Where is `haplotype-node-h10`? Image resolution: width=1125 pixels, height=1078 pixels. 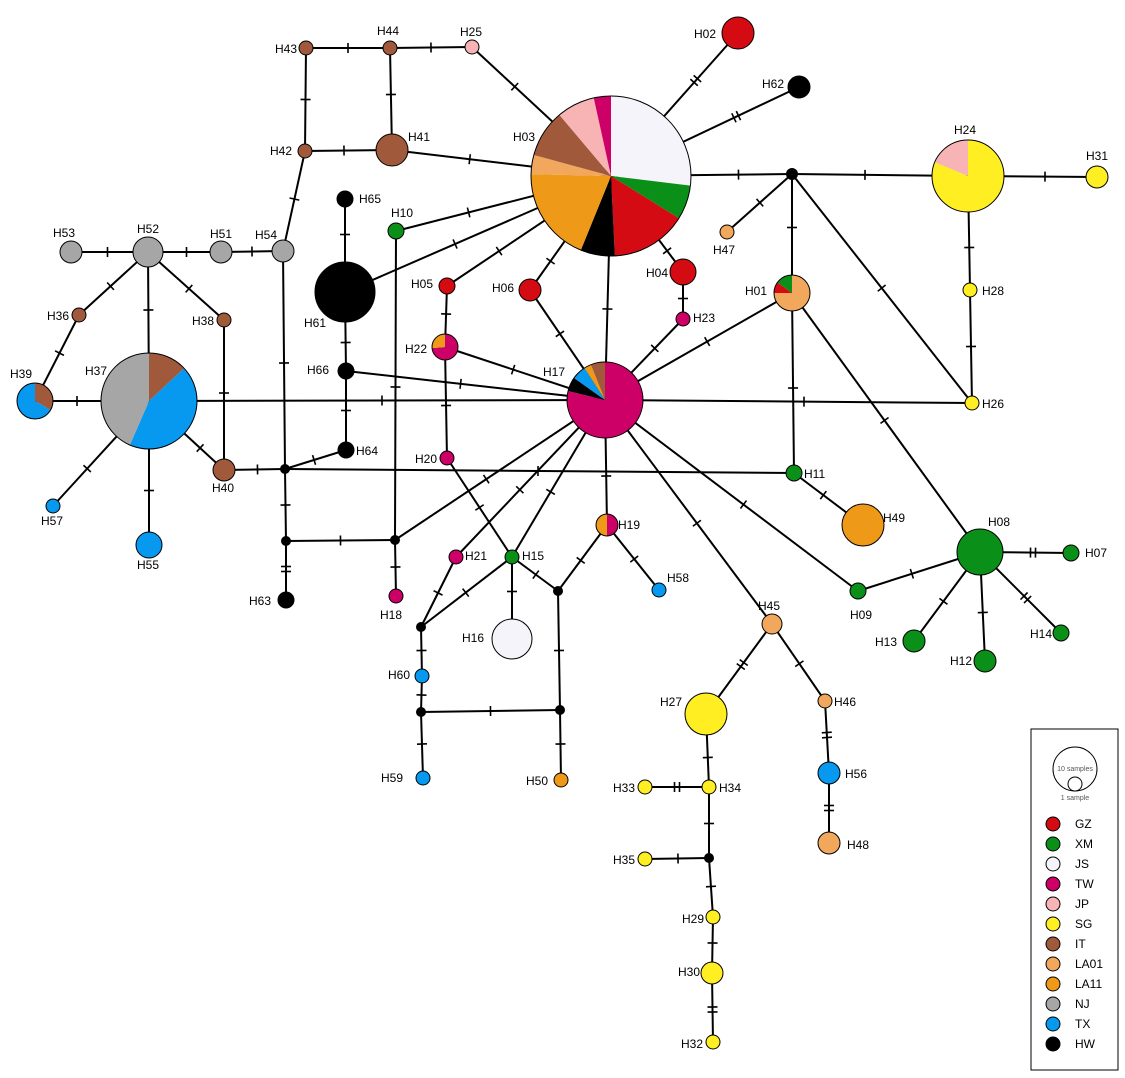 haplotype-node-h10 is located at coordinates (396, 231).